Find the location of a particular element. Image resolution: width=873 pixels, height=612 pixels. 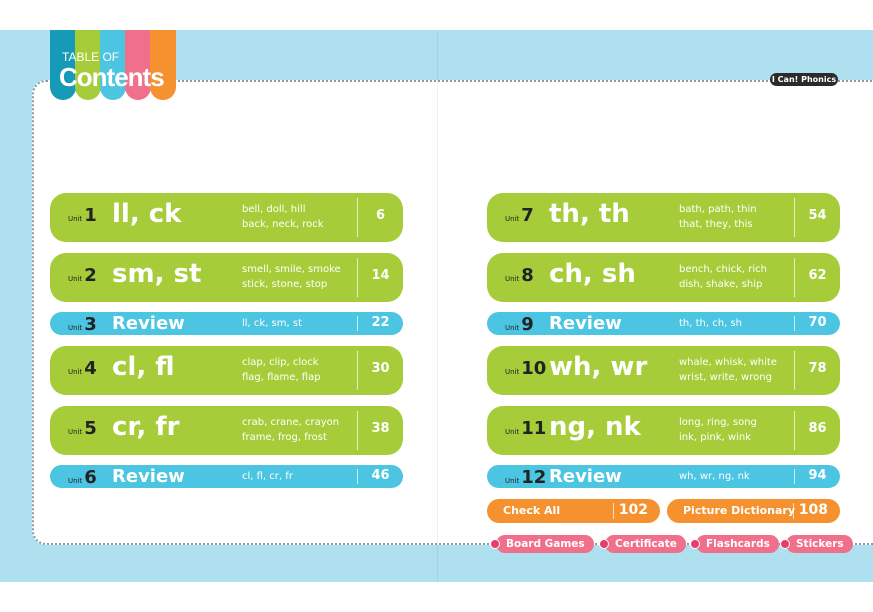

extra-page: 102 is located at coordinates (633, 510).